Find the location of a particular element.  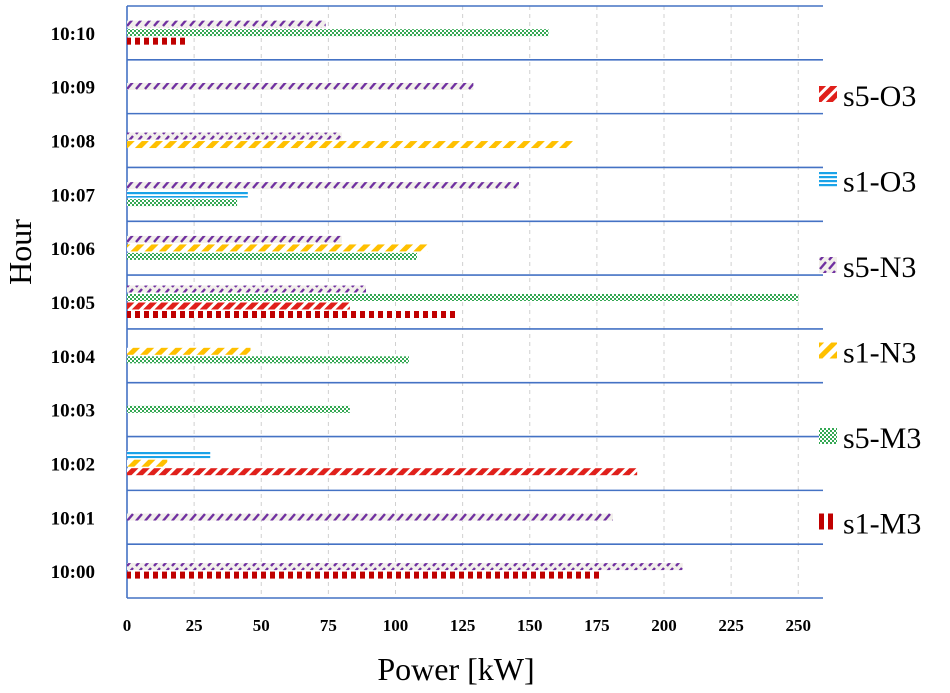

legend-label-s1-M3: s1-M3 is located at coordinates (882, 524).